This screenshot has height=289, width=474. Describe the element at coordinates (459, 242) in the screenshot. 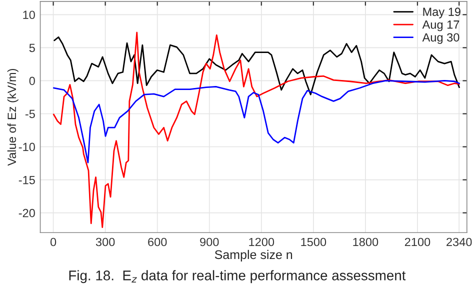

I see `x-tick-label: 2340` at that location.